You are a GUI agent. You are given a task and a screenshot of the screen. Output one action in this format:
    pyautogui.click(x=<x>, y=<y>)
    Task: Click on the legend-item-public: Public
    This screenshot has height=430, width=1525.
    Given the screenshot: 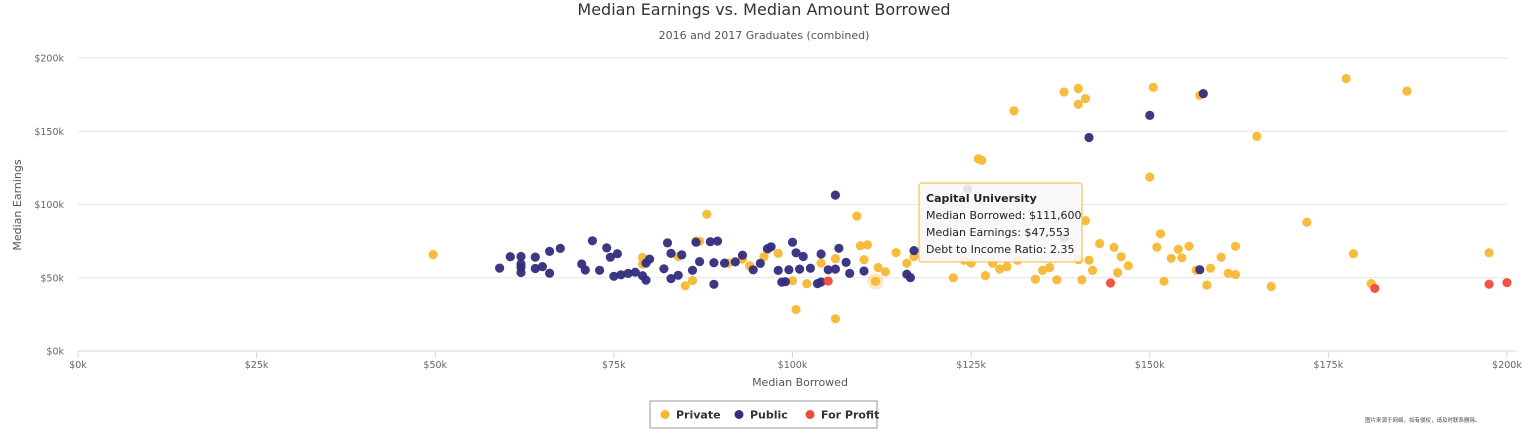 What is the action you would take?
    pyautogui.click(x=761, y=415)
    